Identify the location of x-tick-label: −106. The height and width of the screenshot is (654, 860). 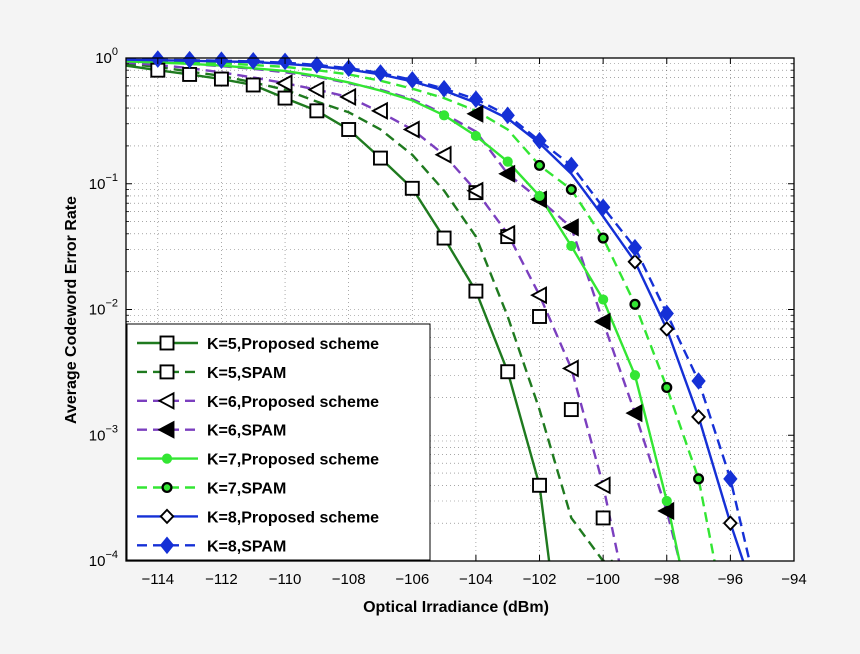
(412, 579).